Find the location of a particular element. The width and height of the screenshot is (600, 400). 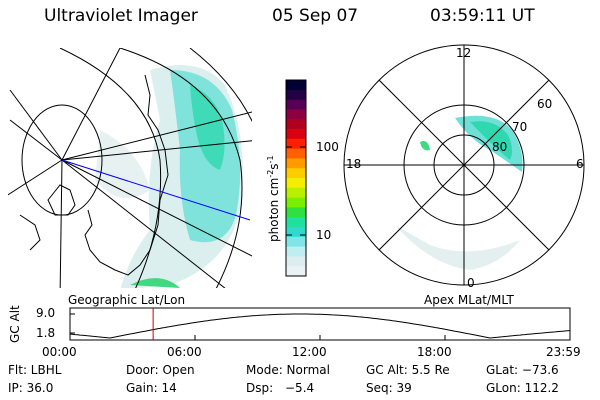

mlt-label-18: 18 is located at coordinates (354, 164).